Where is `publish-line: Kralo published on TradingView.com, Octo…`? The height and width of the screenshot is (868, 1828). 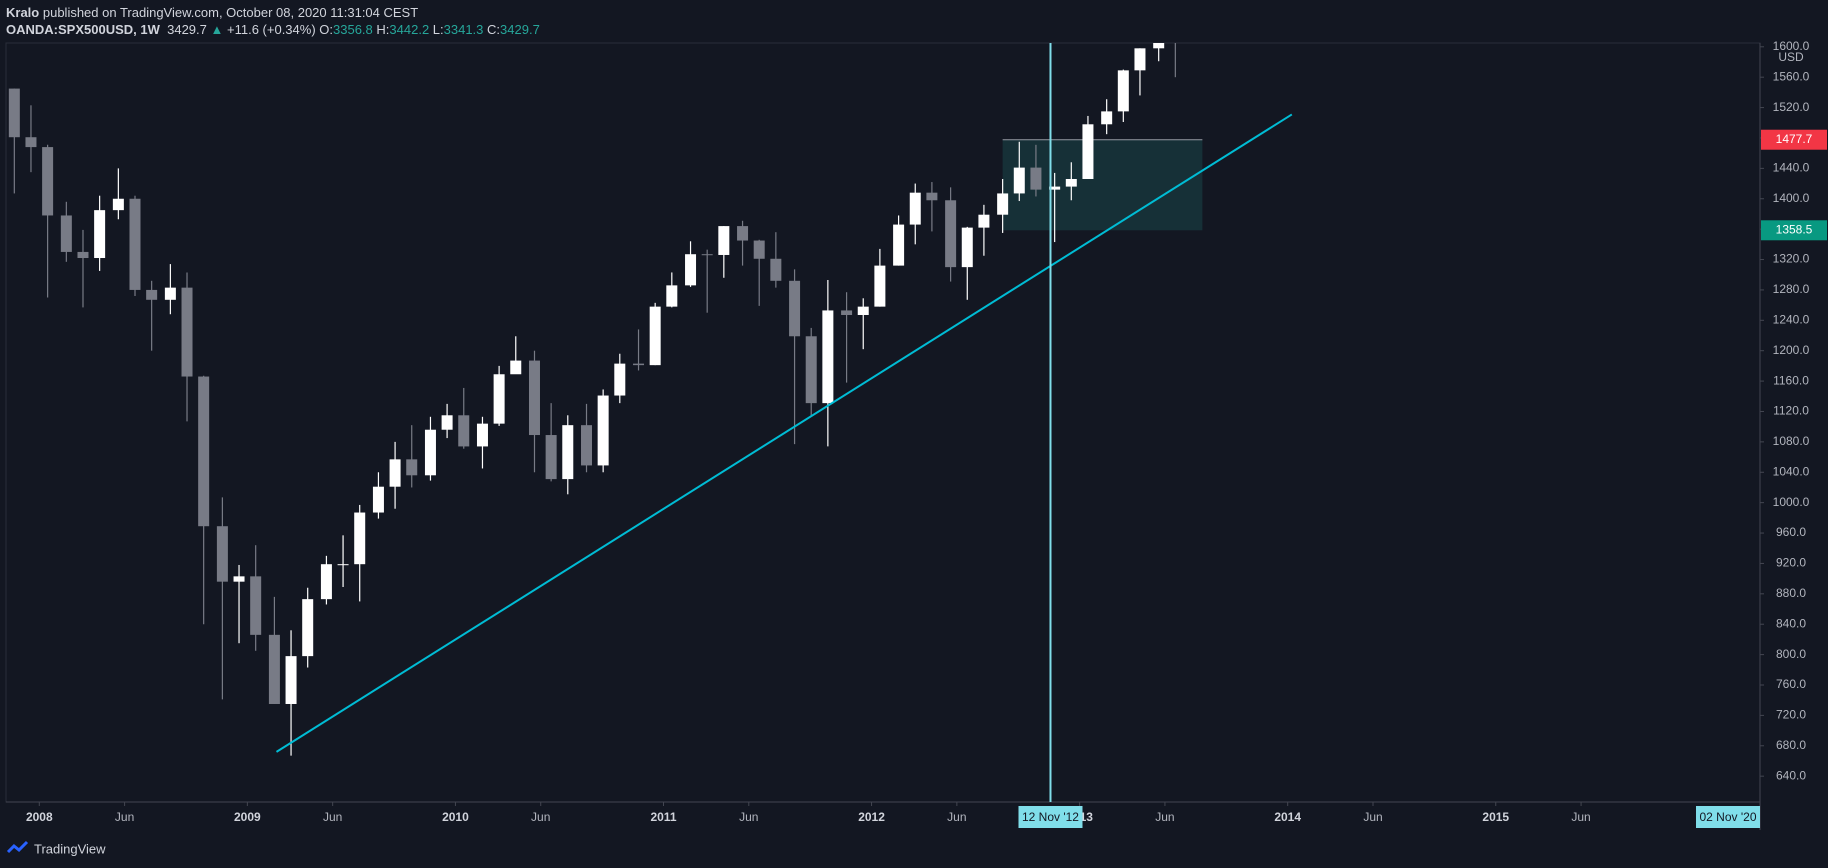 publish-line: Kralo published on TradingView.com, Octo… is located at coordinates (273, 12).